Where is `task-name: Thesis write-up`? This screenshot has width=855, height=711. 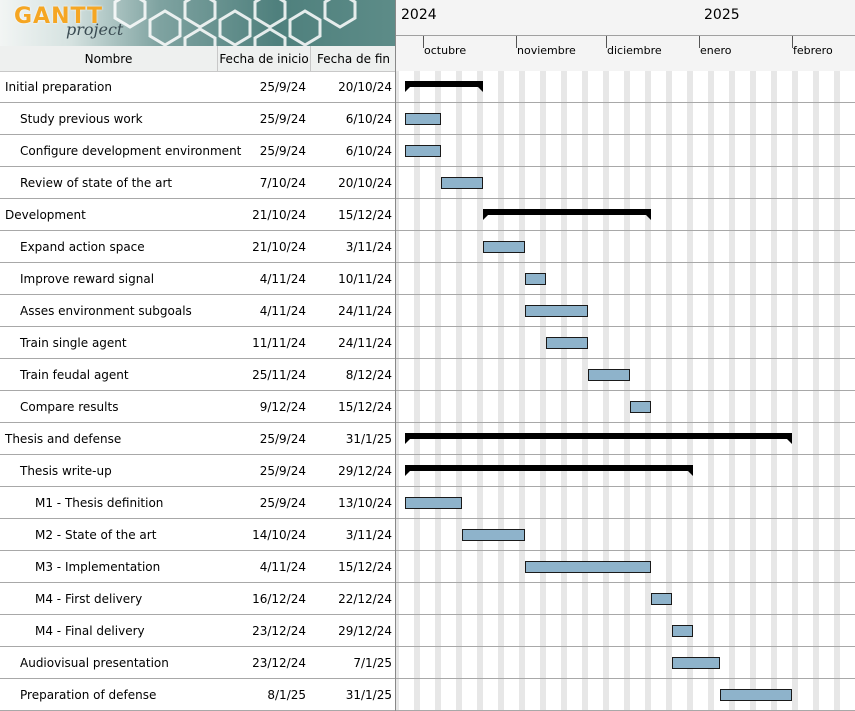 task-name: Thesis write-up is located at coordinates (66, 471).